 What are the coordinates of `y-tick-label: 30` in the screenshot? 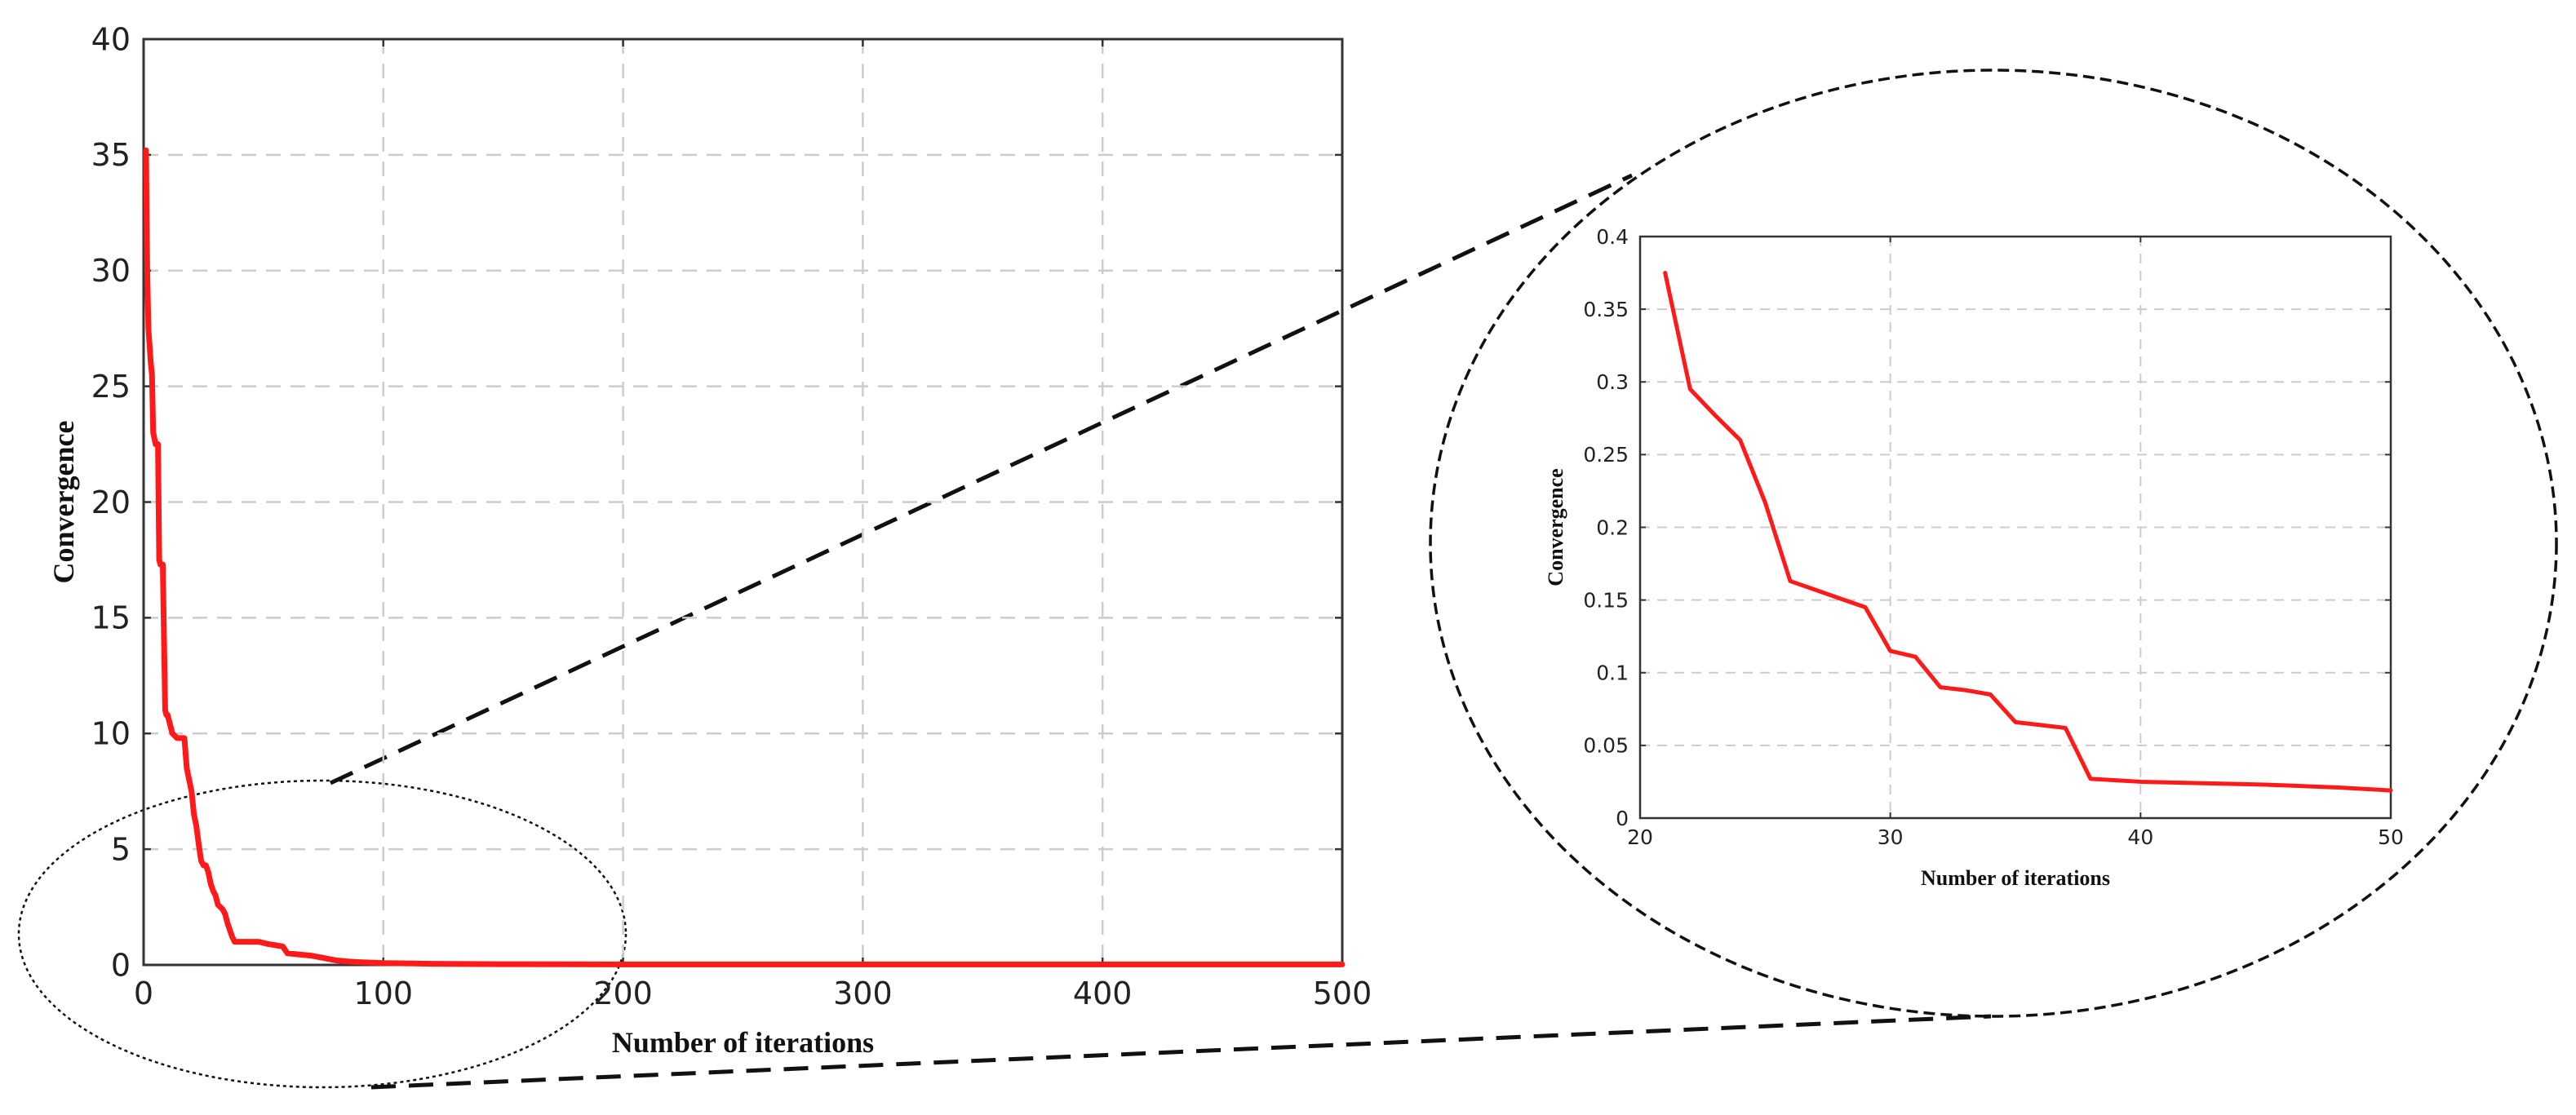 It's located at (111, 271).